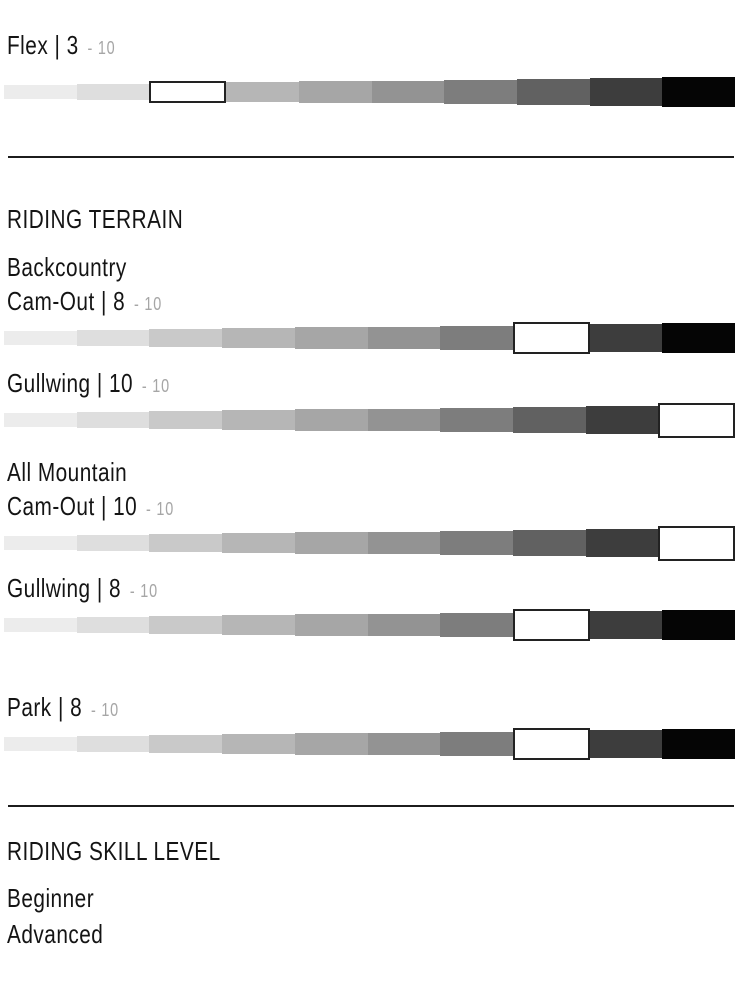 Image resolution: width=740 pixels, height=1000 pixels. What do you see at coordinates (370, 46) in the screenshot?
I see `flex-metric-label: Flex | 3 - 10` at bounding box center [370, 46].